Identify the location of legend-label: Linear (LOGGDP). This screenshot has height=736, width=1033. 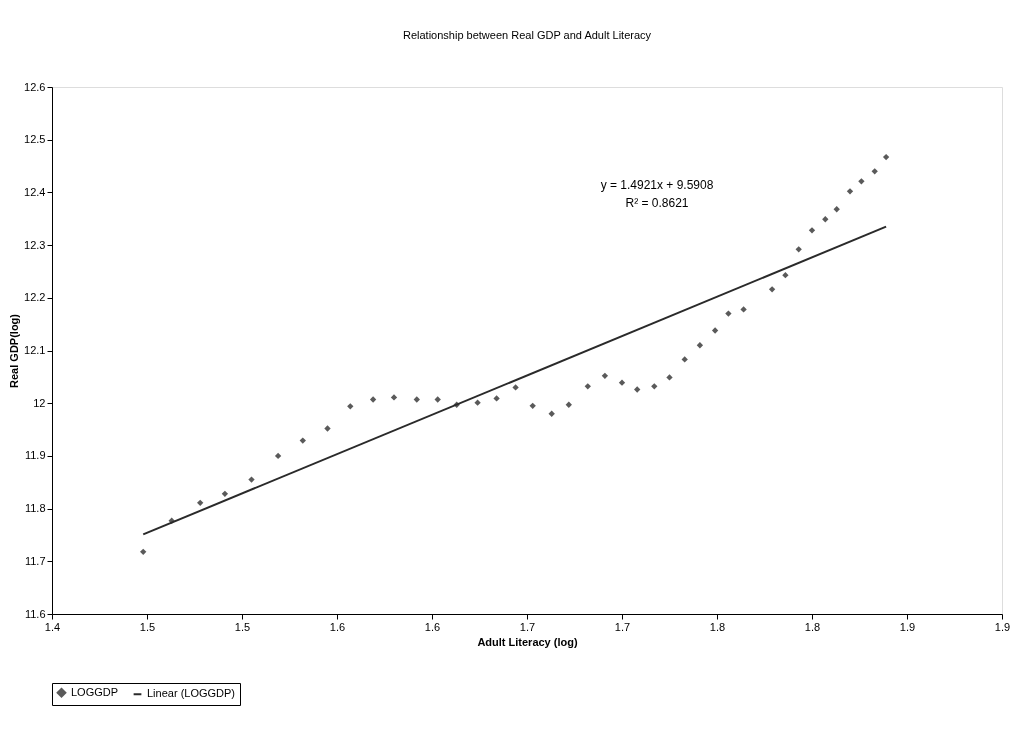
(191, 693).